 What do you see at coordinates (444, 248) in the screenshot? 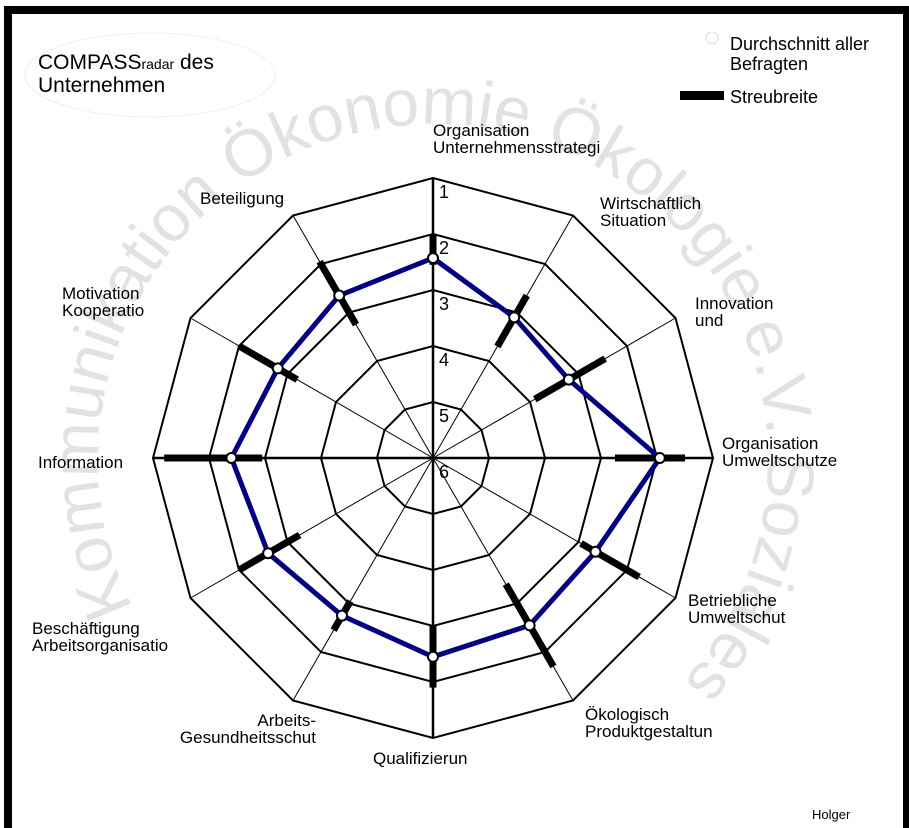
I see `r-tick-label: 2` at bounding box center [444, 248].